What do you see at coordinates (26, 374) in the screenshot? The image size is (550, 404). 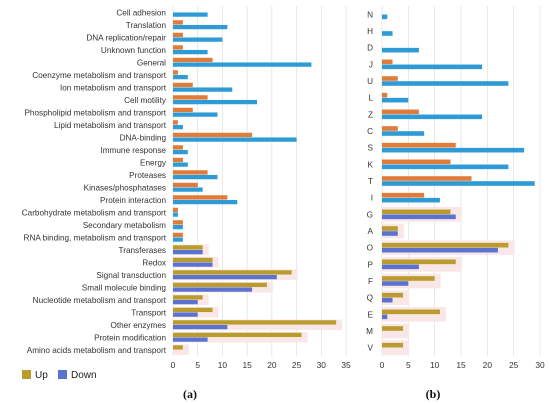 I see `legend-up-swatch` at bounding box center [26, 374].